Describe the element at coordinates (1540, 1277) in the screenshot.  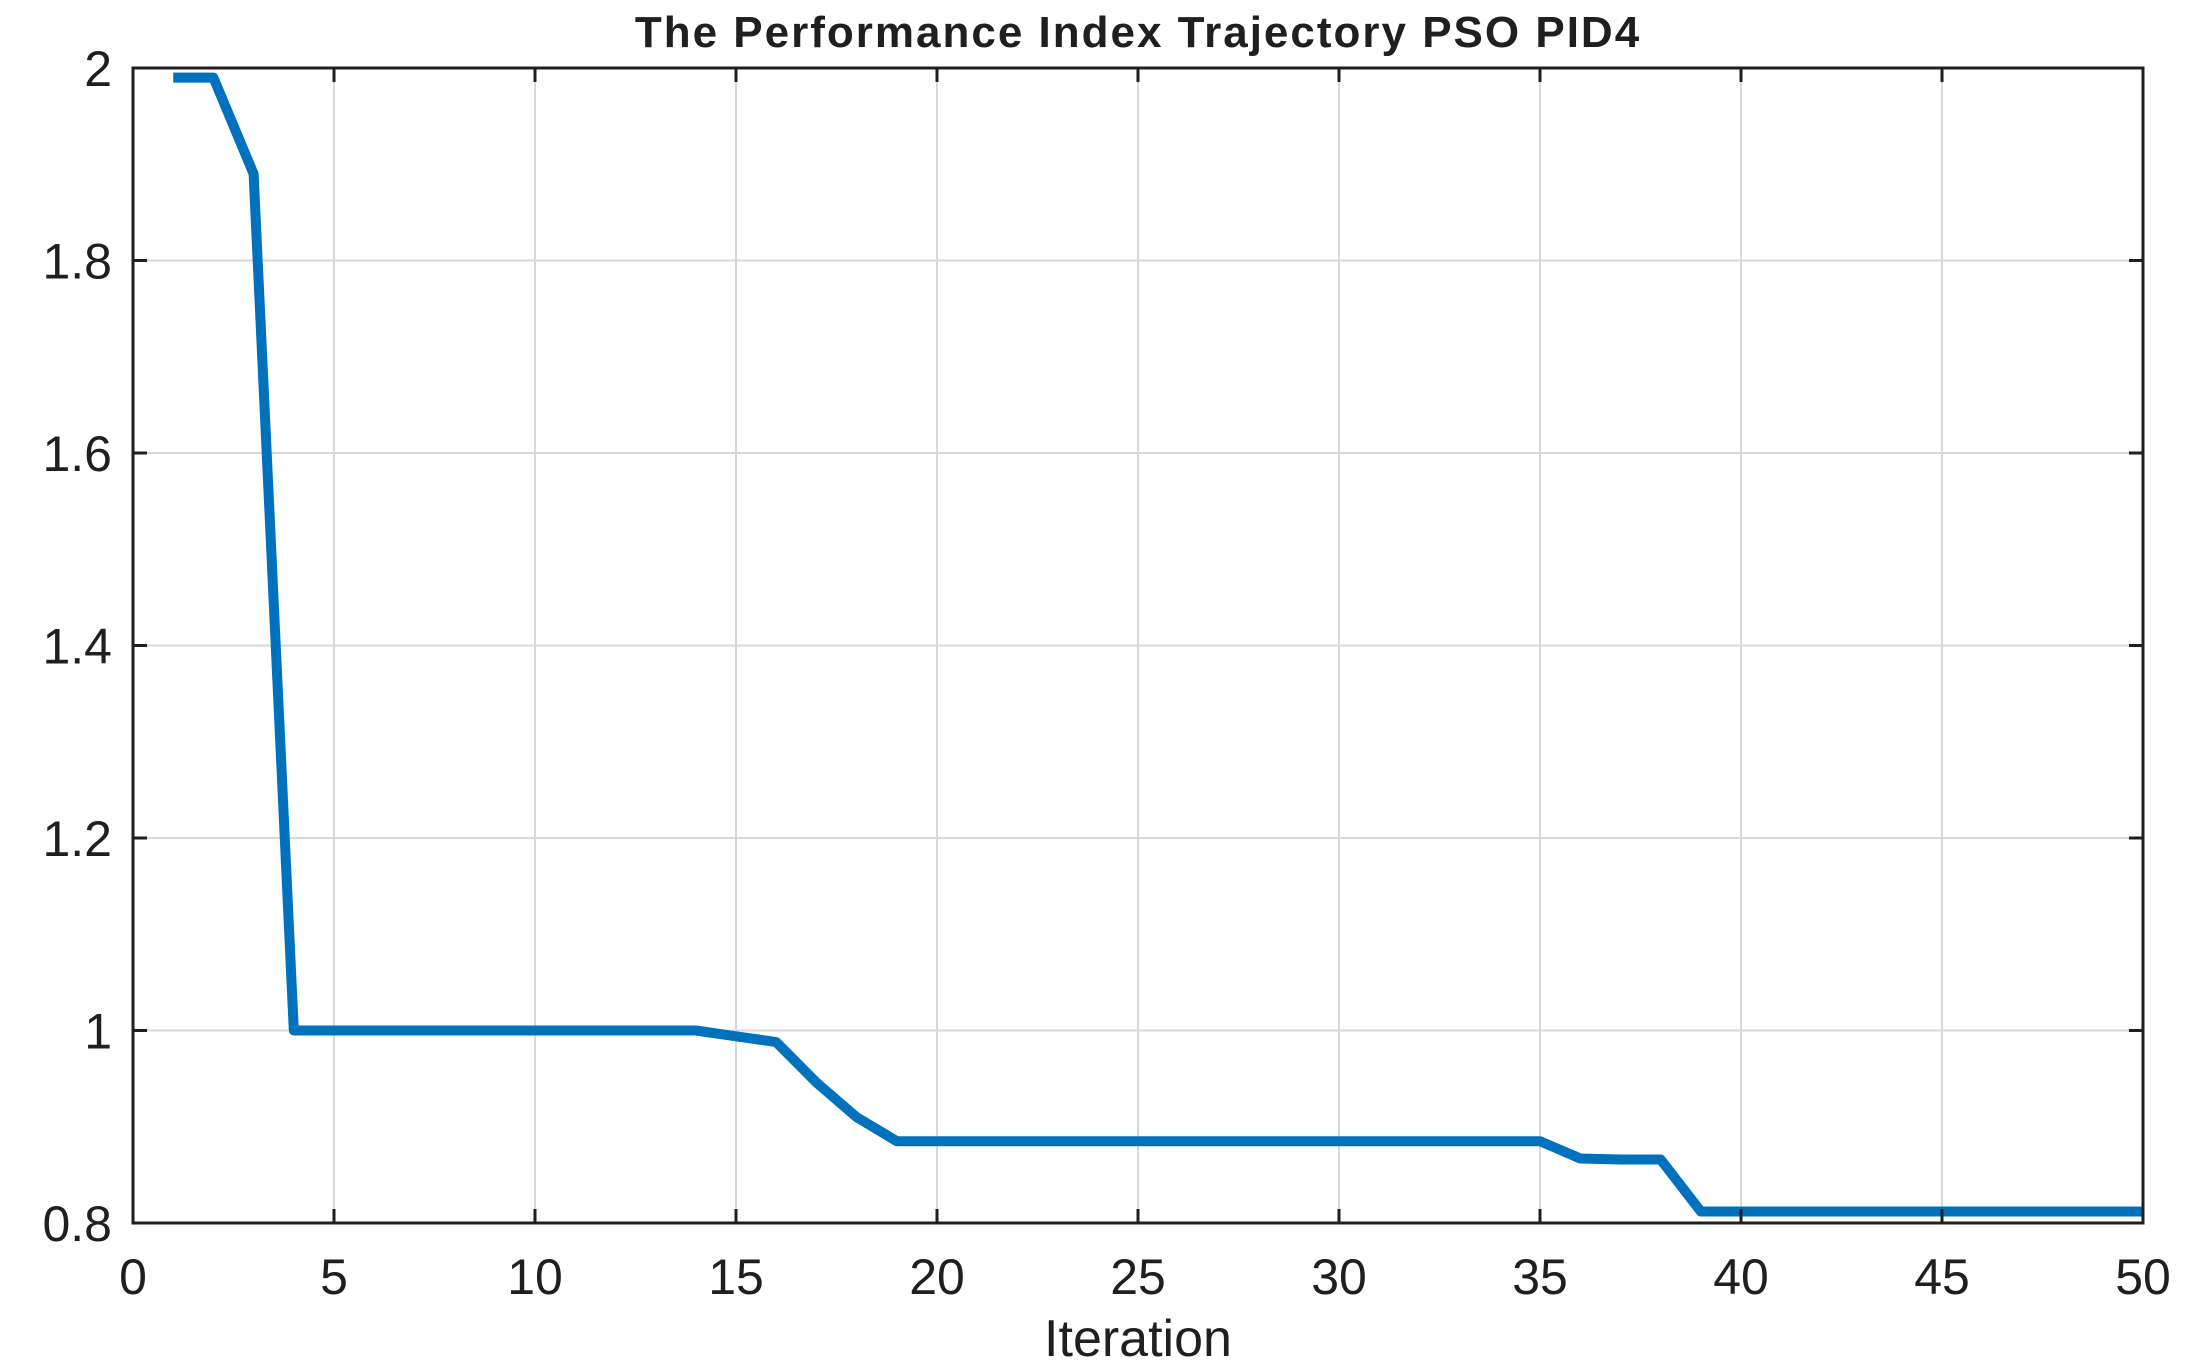
I see `x-tick-label: 35` at that location.